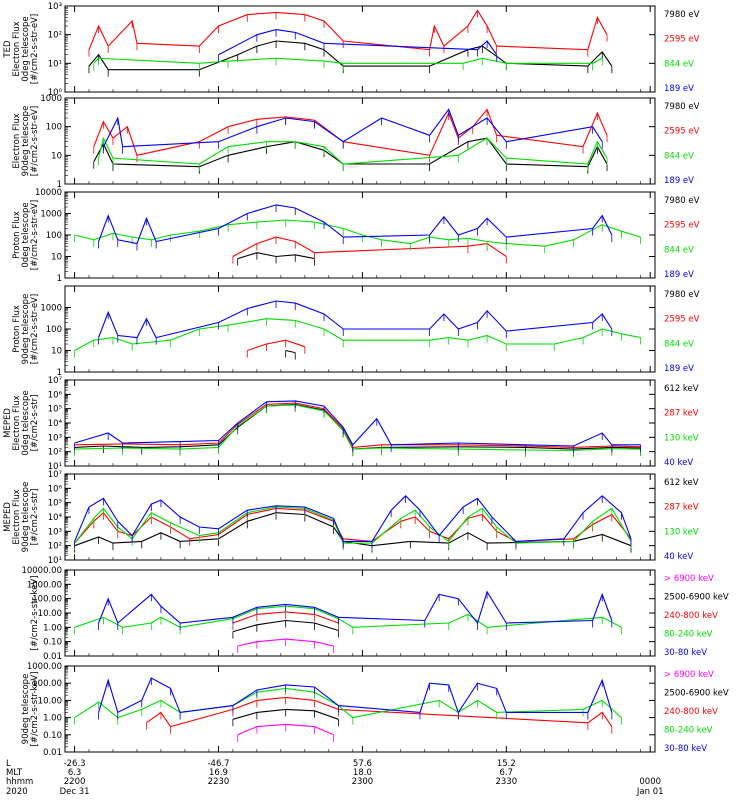 This screenshot has height=800, width=750. Describe the element at coordinates (35, 329) in the screenshot. I see `y-axis-title-ted-p-90: [#/cm2-s-str-eV]` at that location.